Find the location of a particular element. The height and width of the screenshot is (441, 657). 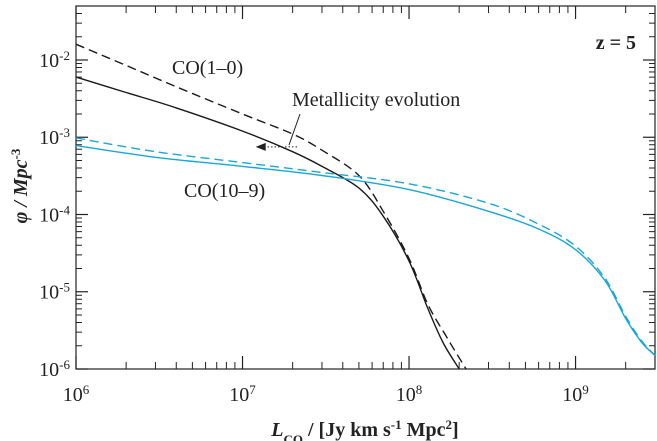

x-tick-label: 10⁶ is located at coordinates (76, 394).